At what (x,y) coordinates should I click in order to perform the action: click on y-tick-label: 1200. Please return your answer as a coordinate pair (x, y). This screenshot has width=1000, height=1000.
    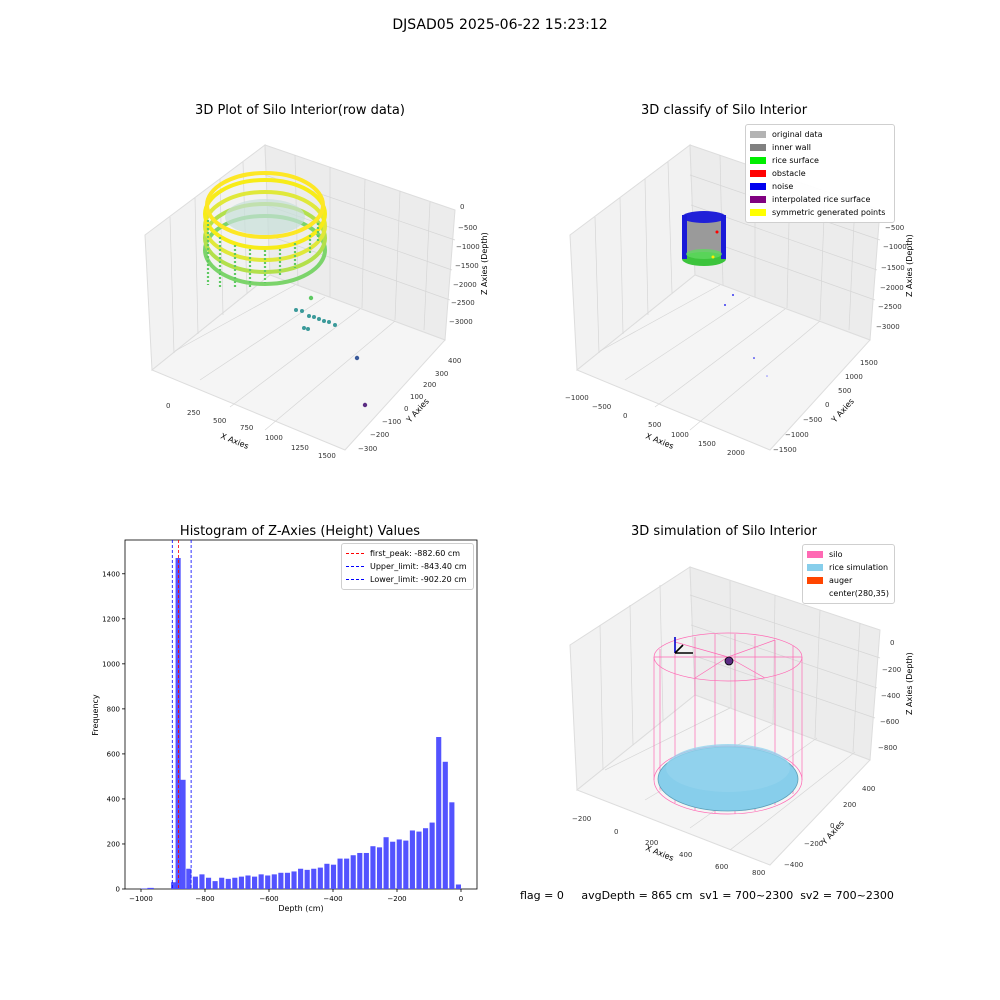
    Looking at the image, I should click on (111, 619).